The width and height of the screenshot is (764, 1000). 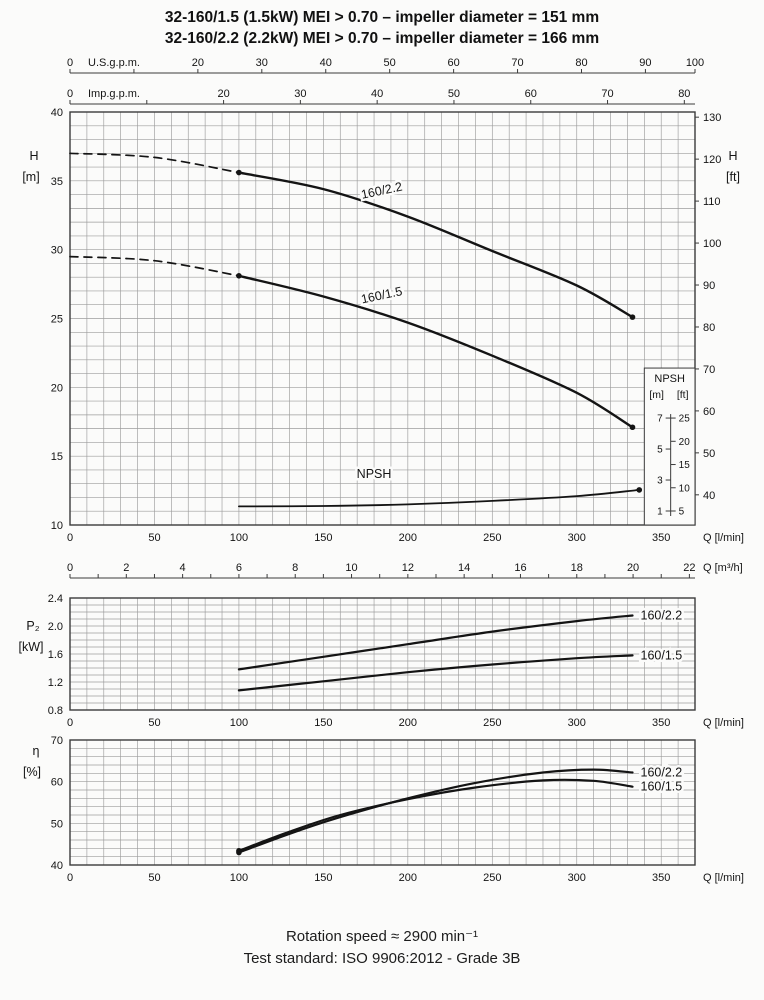 I want to click on series-160/1.5-dashed, so click(x=154, y=266).